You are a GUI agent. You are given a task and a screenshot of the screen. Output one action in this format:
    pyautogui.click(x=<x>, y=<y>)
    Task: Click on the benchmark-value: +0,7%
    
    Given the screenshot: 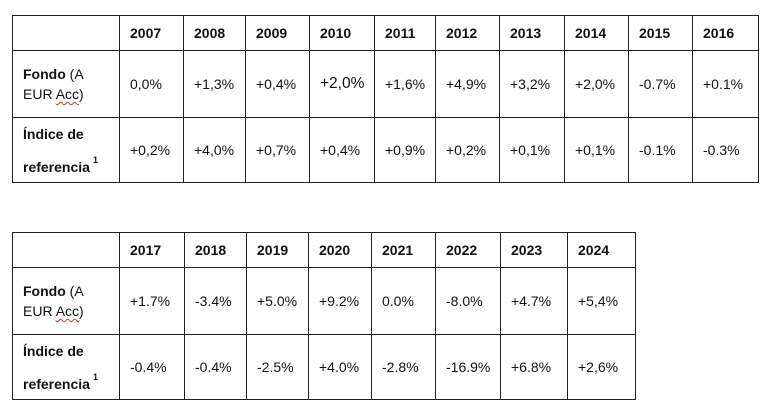 What is the action you would take?
    pyautogui.click(x=277, y=150)
    